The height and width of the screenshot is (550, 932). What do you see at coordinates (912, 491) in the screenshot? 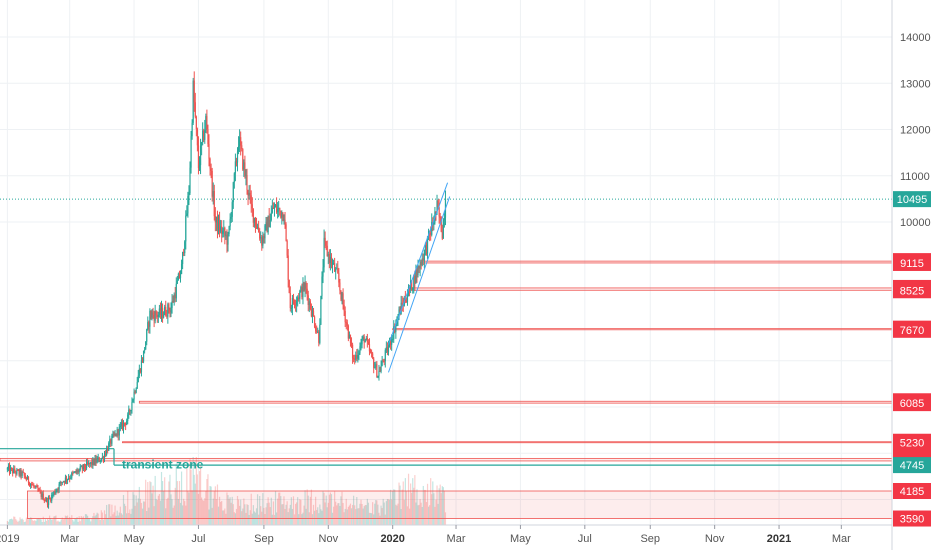
I see `badge-band-6-upper-bg` at bounding box center [912, 491].